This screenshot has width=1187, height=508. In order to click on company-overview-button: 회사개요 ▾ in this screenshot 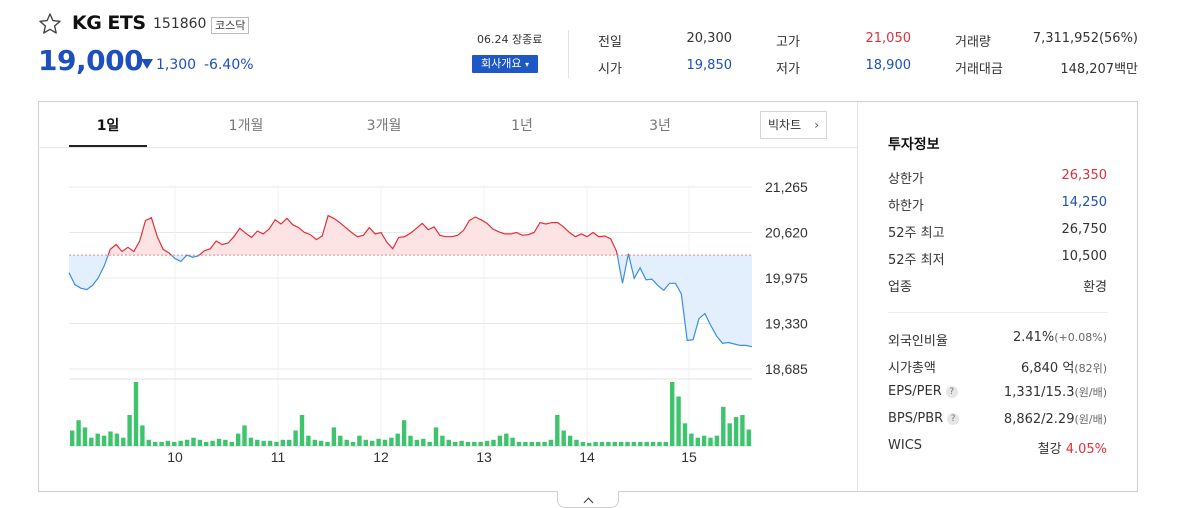, I will do `click(505, 64)`.